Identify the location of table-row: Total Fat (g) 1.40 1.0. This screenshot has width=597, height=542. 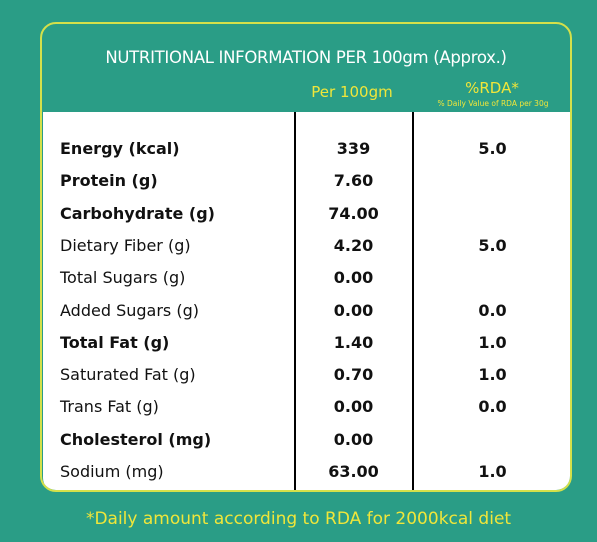
(306, 343).